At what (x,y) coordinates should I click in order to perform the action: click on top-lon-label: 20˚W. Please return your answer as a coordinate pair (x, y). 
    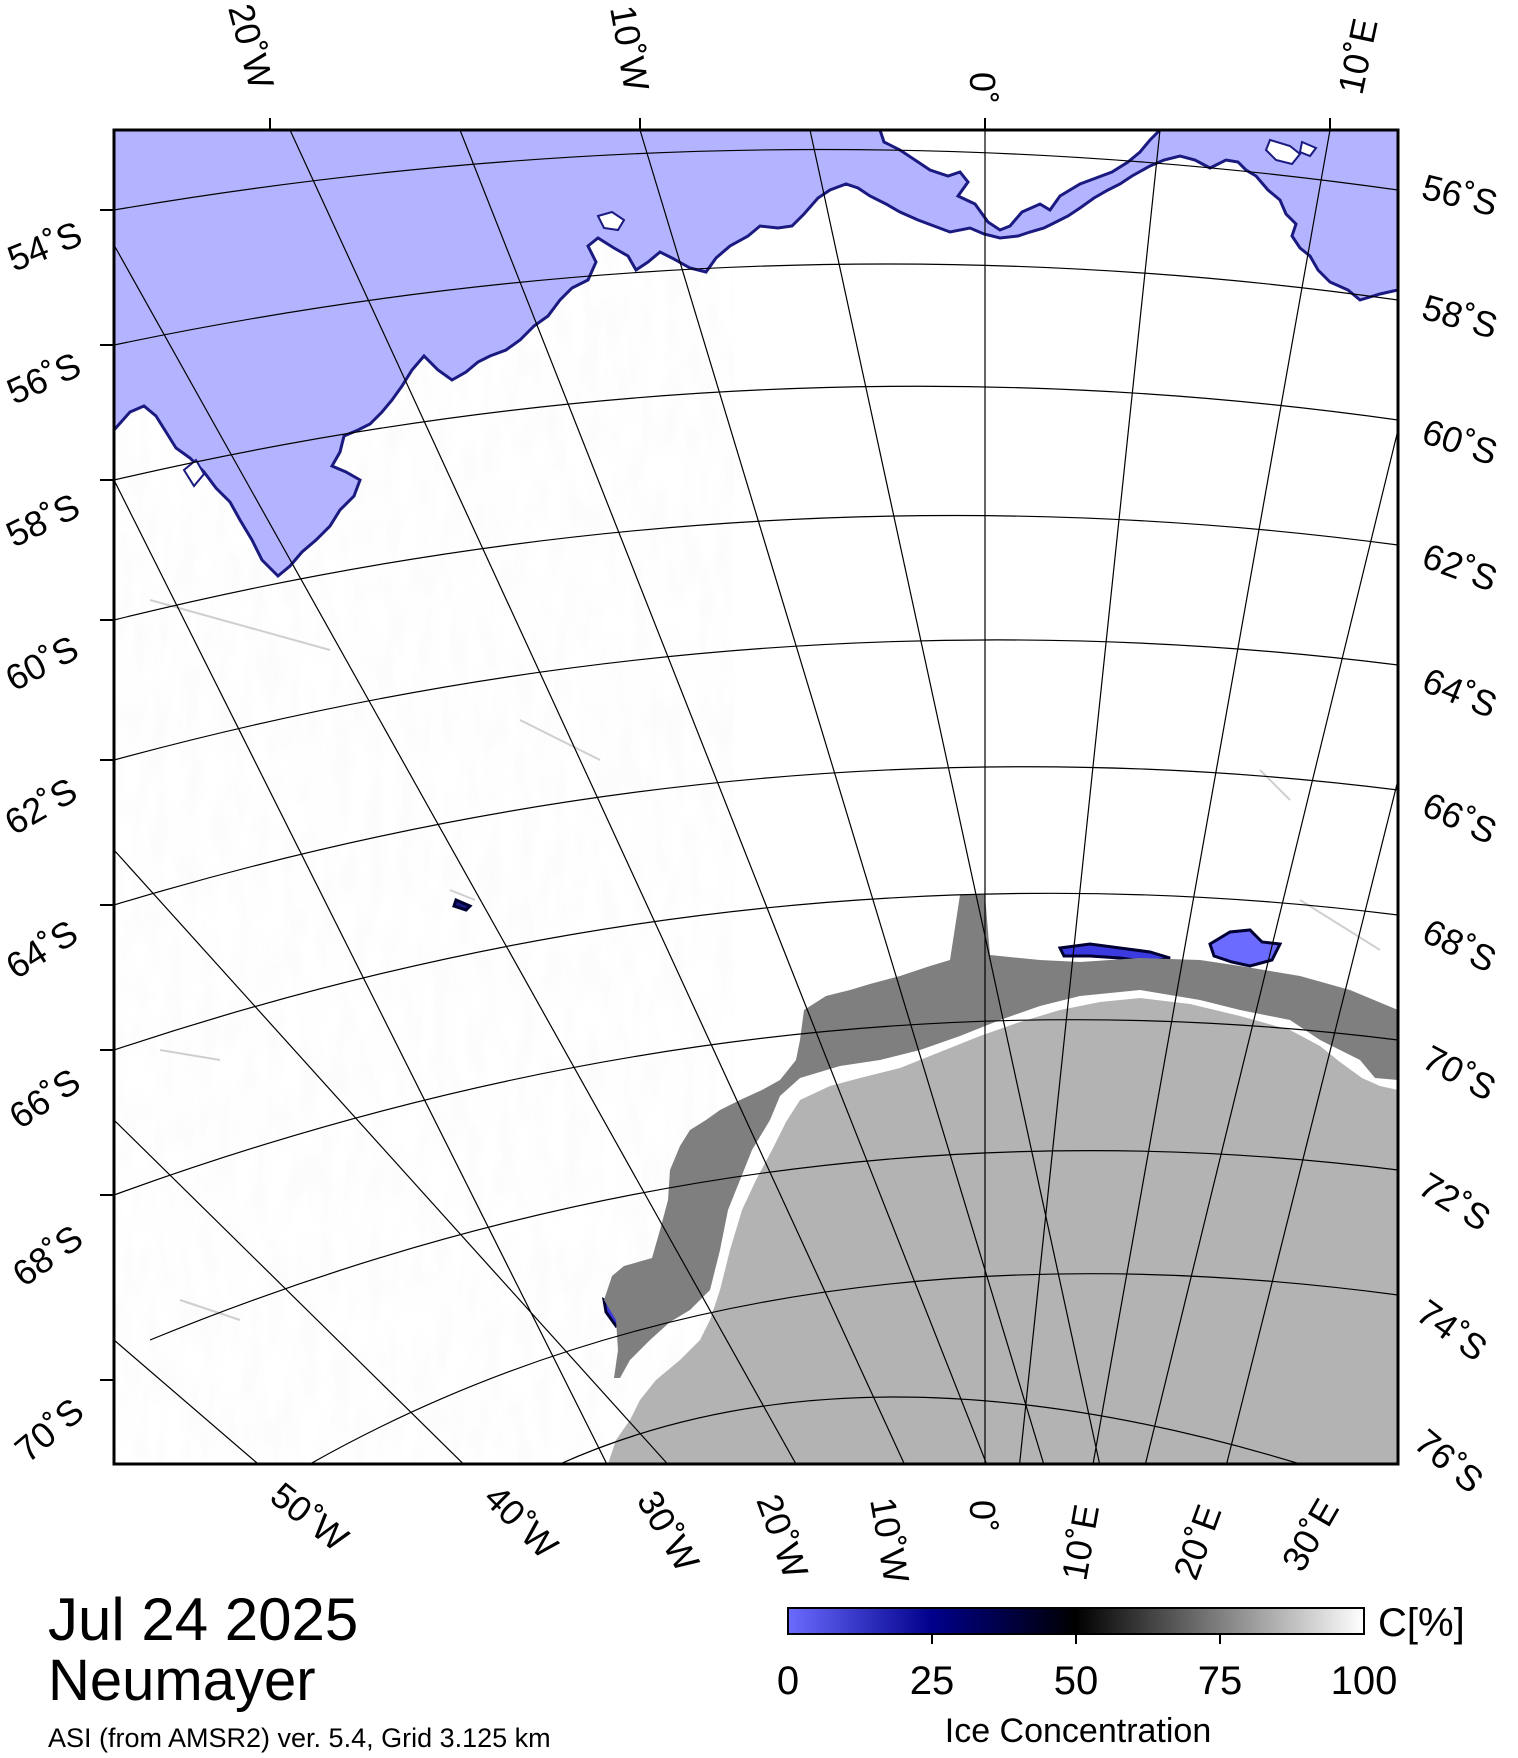
    Looking at the image, I should click on (251, 46).